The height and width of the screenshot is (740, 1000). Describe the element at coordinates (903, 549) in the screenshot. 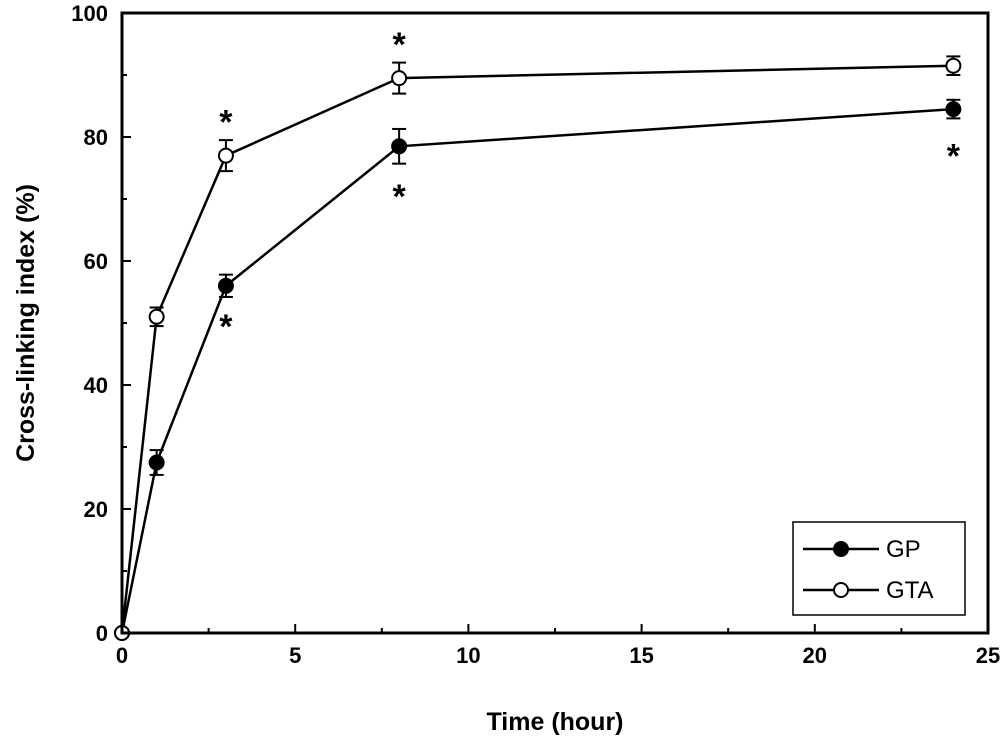

I see `legend-label-gp: GP` at that location.